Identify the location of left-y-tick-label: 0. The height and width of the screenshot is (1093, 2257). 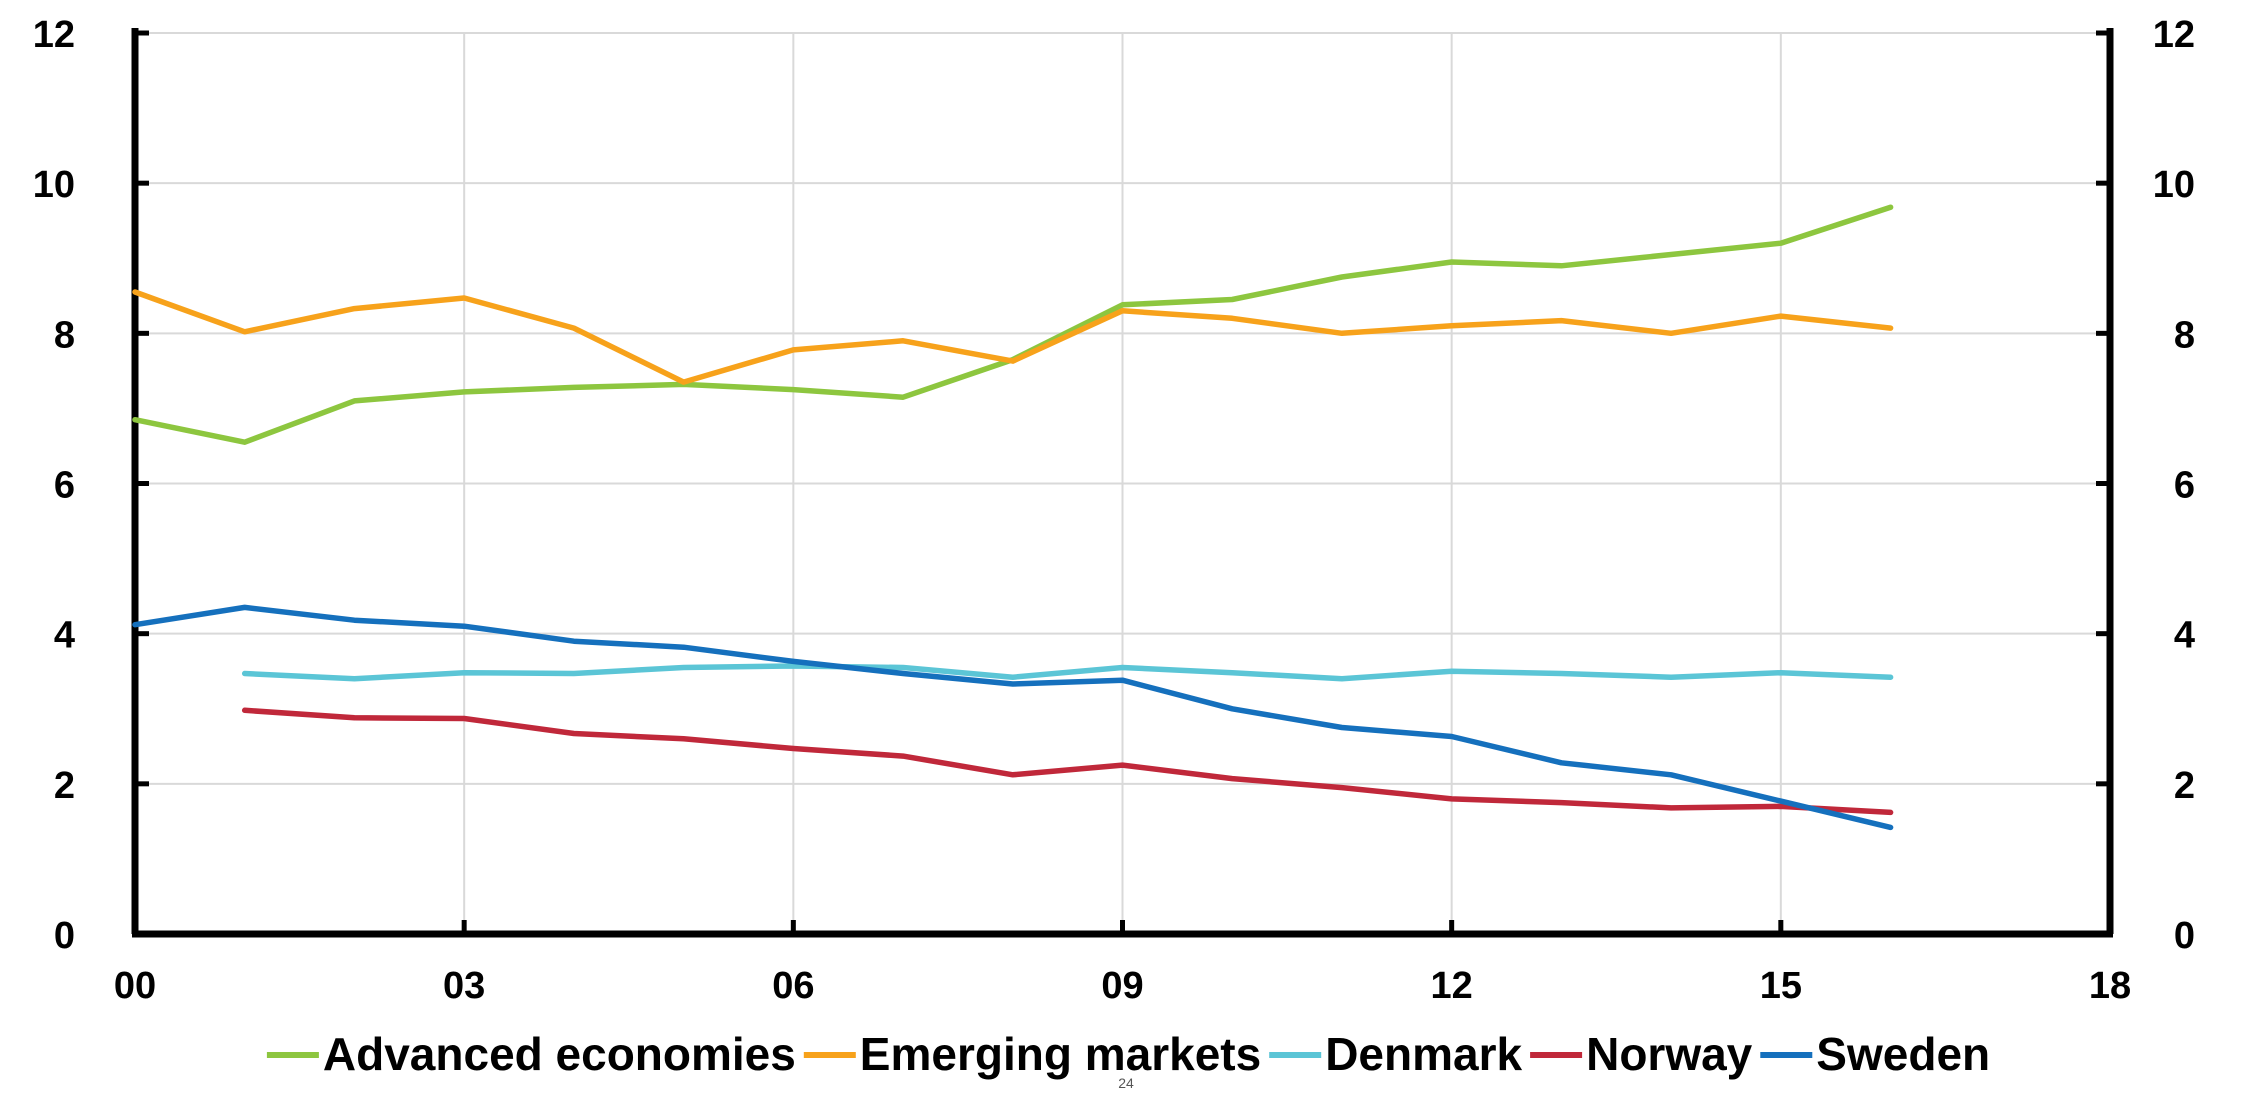
(64, 936).